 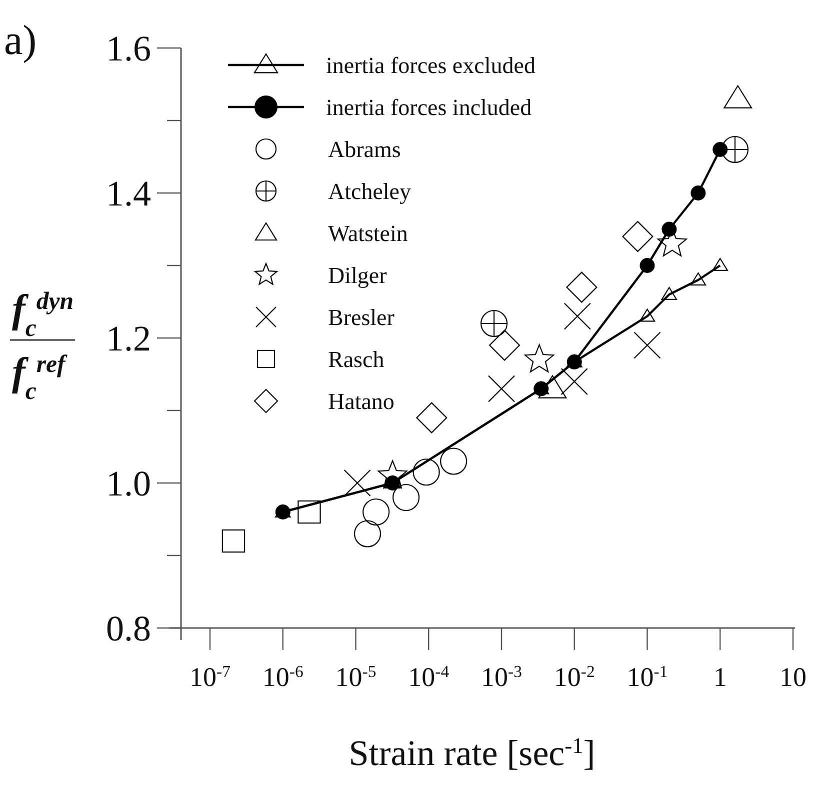 What do you see at coordinates (128, 194) in the screenshot?
I see `y-tick-label: 1.4` at bounding box center [128, 194].